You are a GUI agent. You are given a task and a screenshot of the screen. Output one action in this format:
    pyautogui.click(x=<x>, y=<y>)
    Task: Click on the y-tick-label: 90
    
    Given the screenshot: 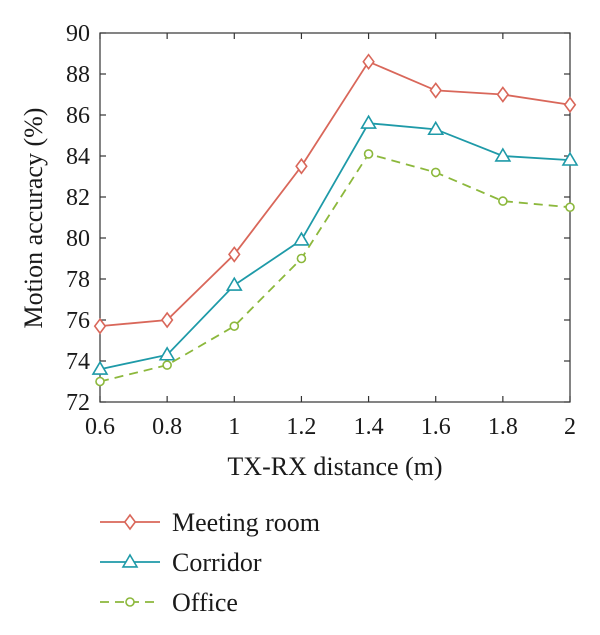 What is the action you would take?
    pyautogui.click(x=78, y=34)
    